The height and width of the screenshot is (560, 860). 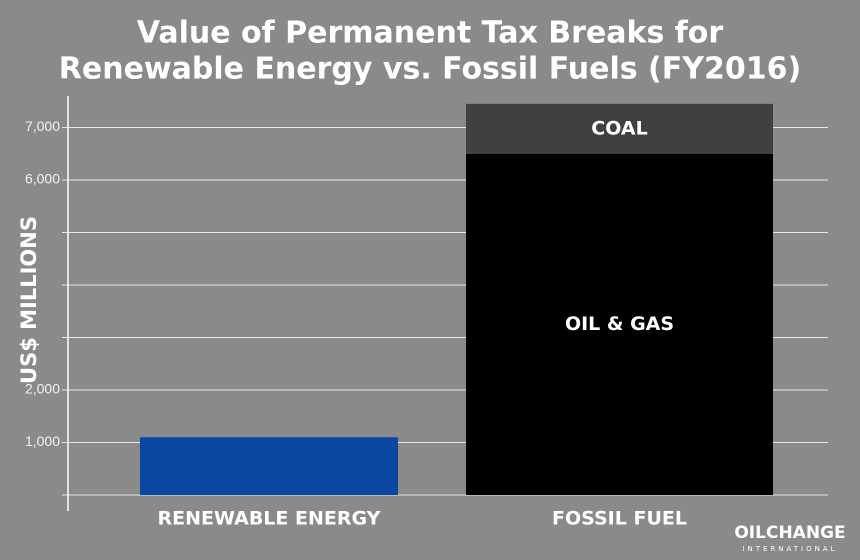 I want to click on logo-sub: INTERNATIONAL, so click(x=789, y=549).